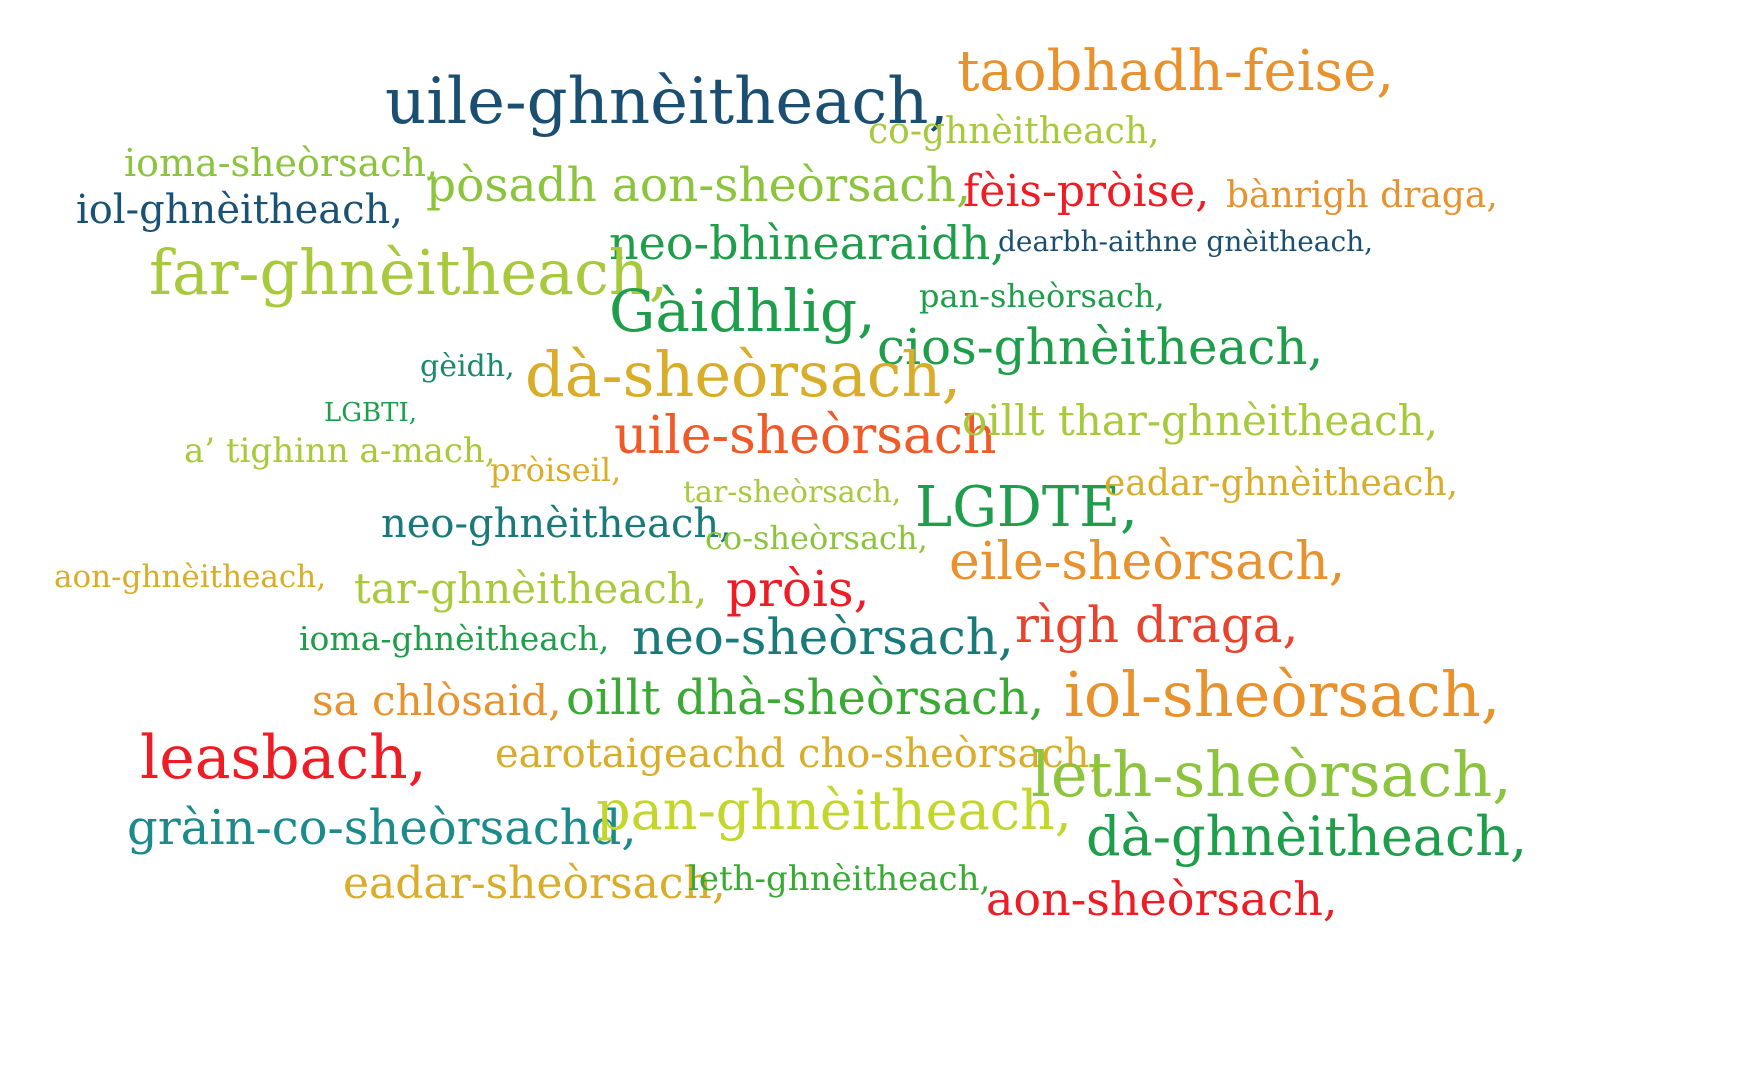 This screenshot has width=1744, height=1088. What do you see at coordinates (1086, 191) in the screenshot?
I see `word: fèis-pròise,` at bounding box center [1086, 191].